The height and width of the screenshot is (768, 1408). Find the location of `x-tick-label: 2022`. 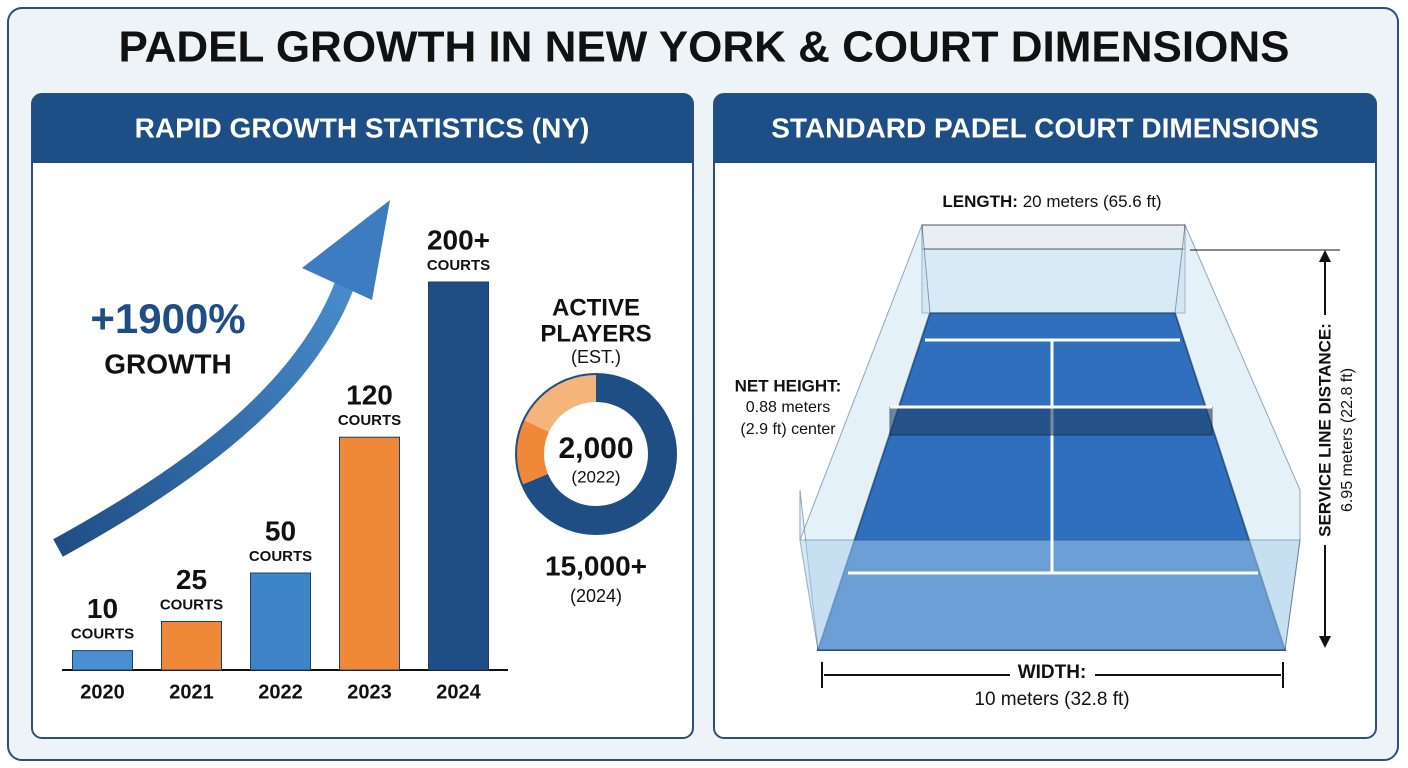

x-tick-label: 2022 is located at coordinates (280, 692).